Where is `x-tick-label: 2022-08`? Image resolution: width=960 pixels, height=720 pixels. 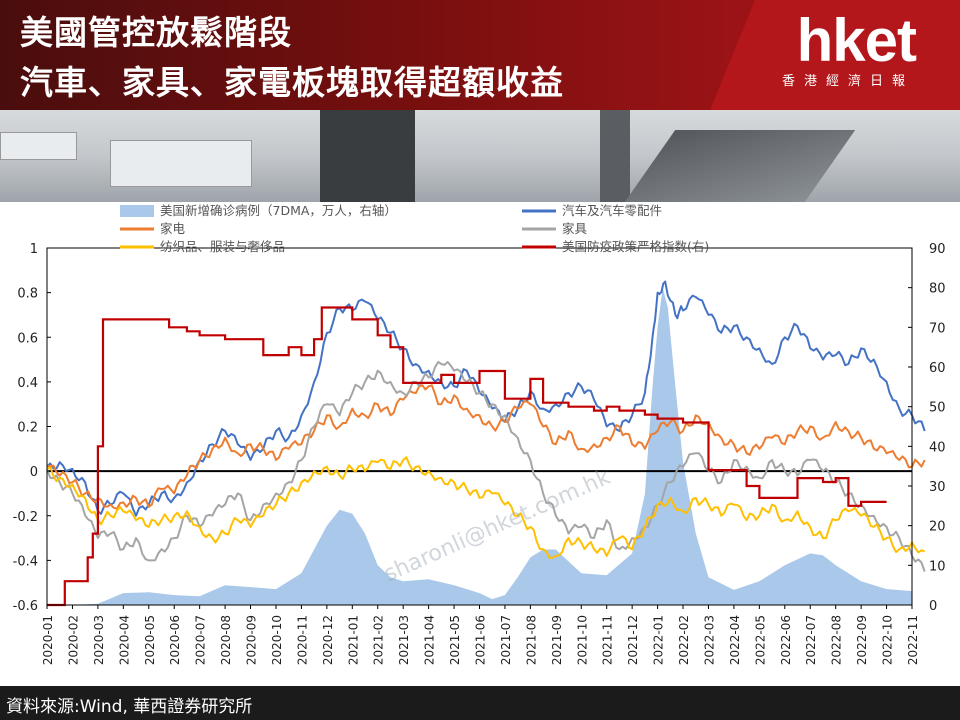
x-tick-label: 2022-08 is located at coordinates (837, 640).